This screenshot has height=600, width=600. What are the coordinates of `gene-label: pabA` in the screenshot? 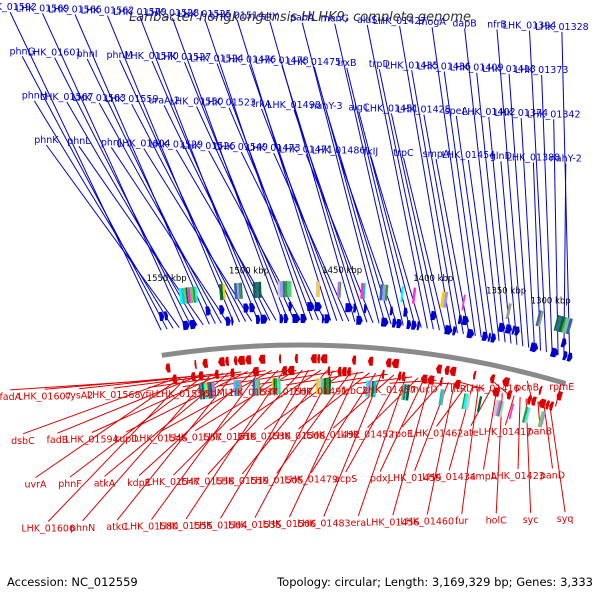 It's located at (302, 18).